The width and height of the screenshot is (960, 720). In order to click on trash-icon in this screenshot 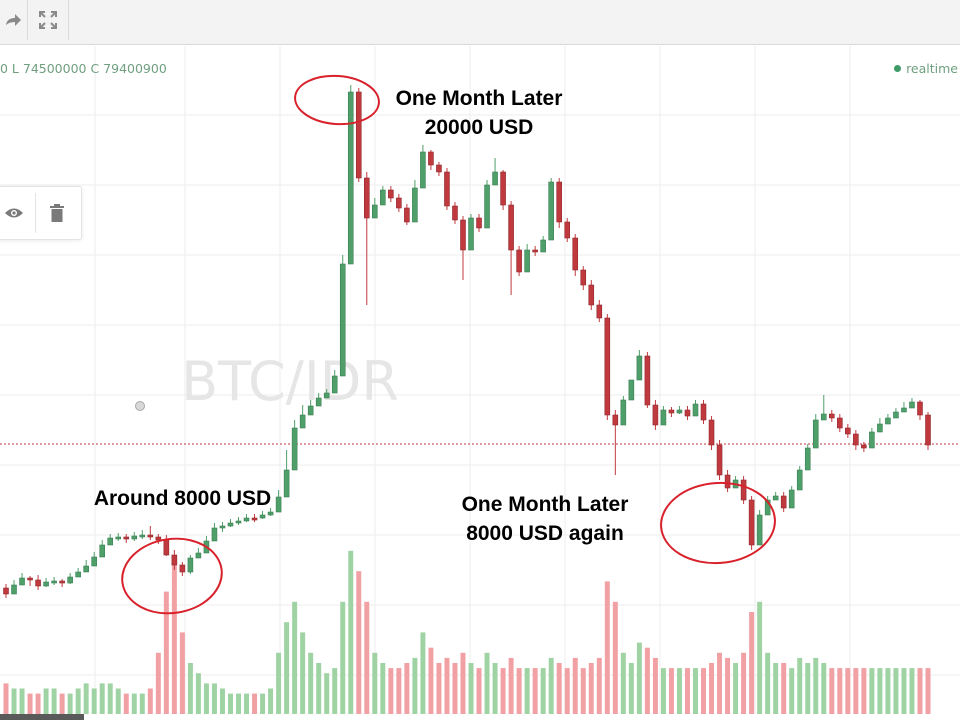, I will do `click(57, 213)`.